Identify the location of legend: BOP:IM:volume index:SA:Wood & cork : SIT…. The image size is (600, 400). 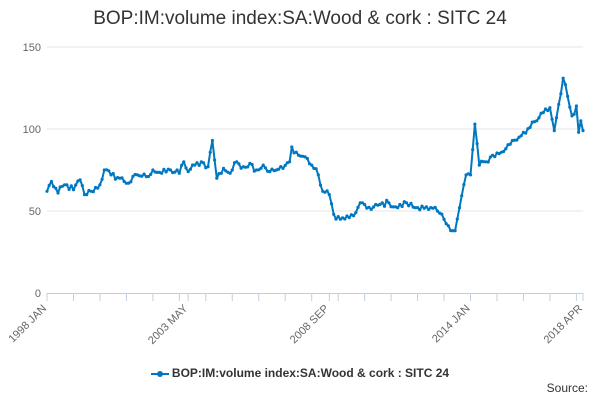
(300, 373).